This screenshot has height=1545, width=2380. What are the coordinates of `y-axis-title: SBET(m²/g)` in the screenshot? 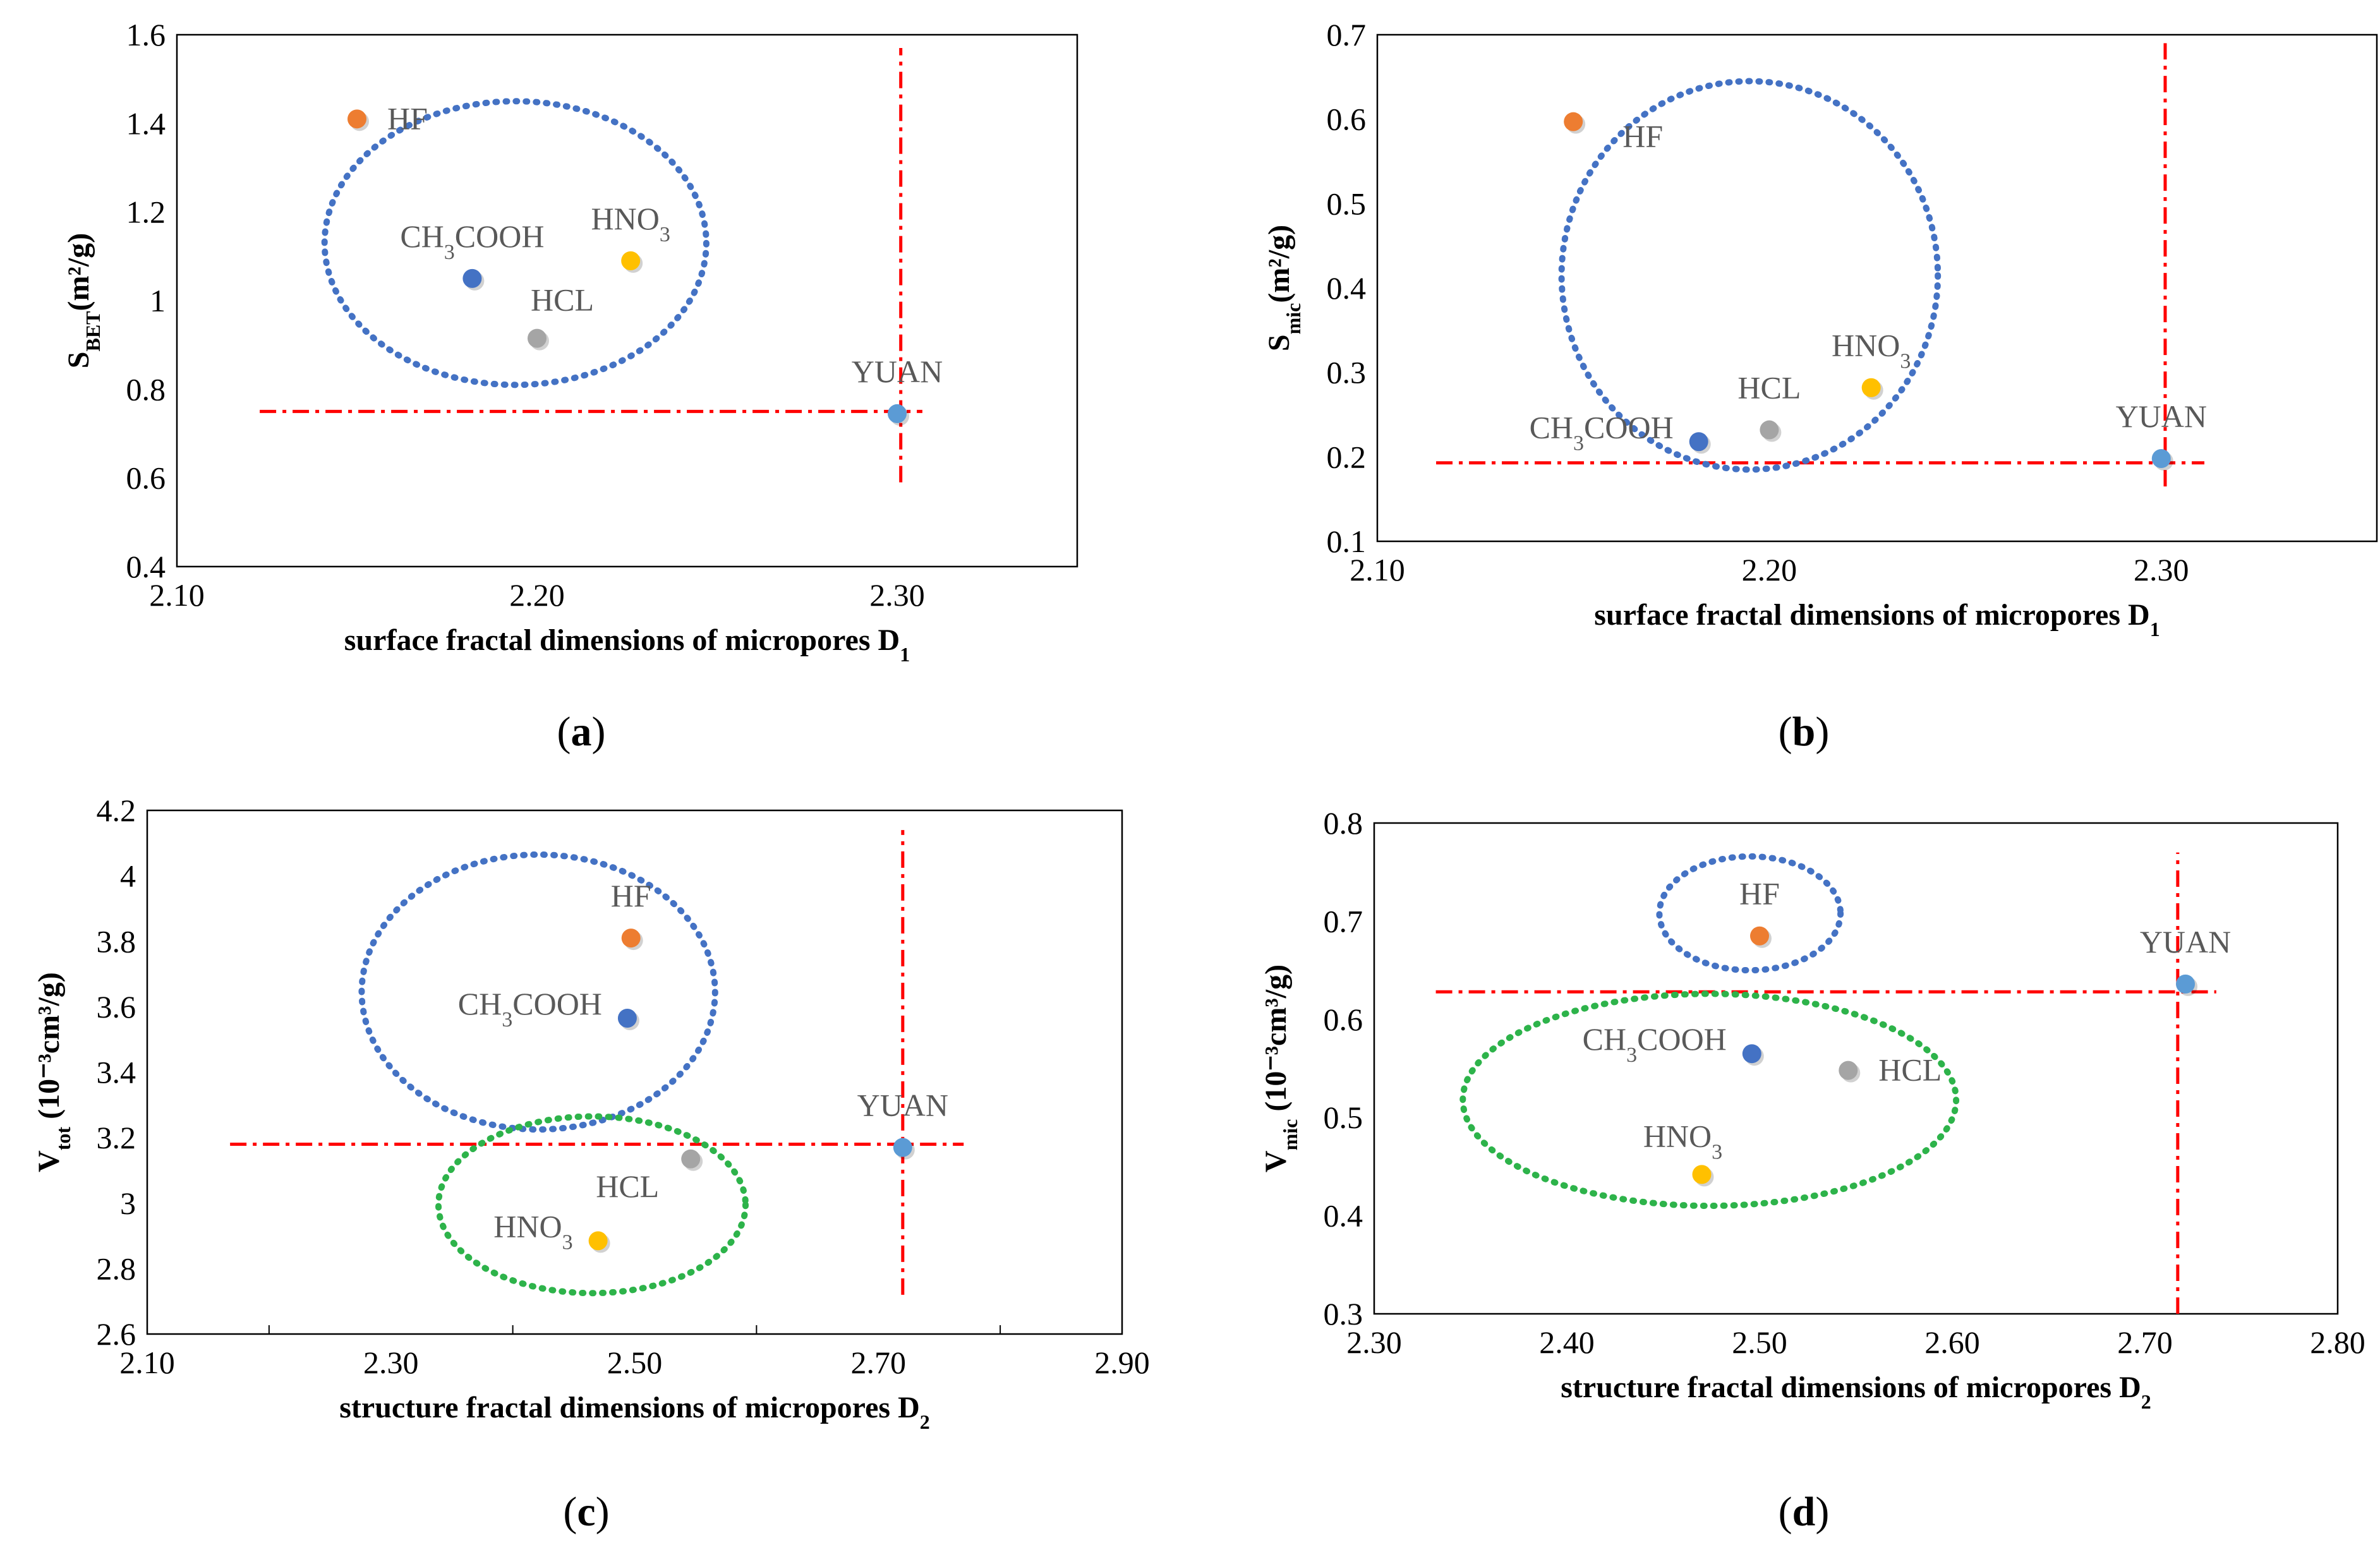 It's located at (83, 300).